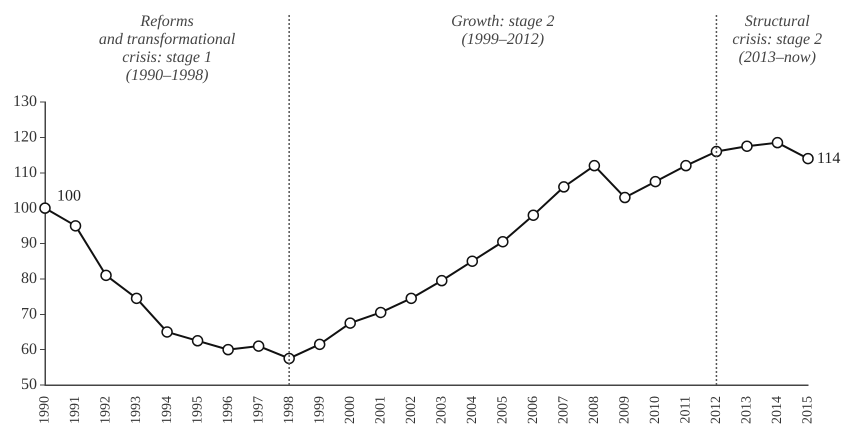  What do you see at coordinates (167, 410) in the screenshot?
I see `x-tick-label: 1994` at bounding box center [167, 410].